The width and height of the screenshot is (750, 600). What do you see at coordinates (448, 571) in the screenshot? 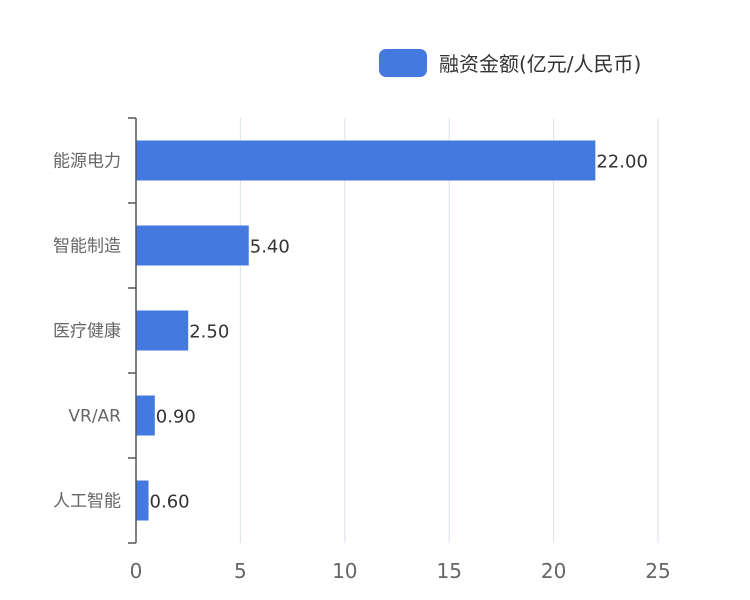
I see `x-tick-label: 15` at bounding box center [448, 571].